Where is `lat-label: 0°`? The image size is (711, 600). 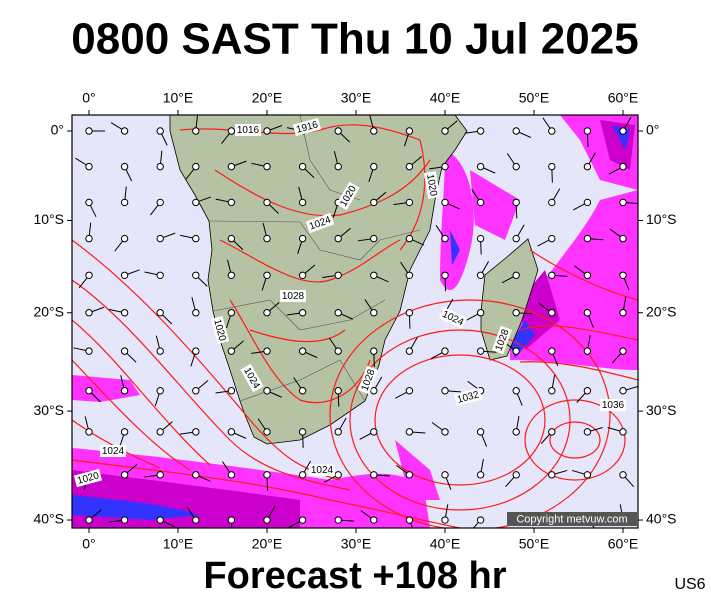 lat-label: 0° is located at coordinates (57, 130).